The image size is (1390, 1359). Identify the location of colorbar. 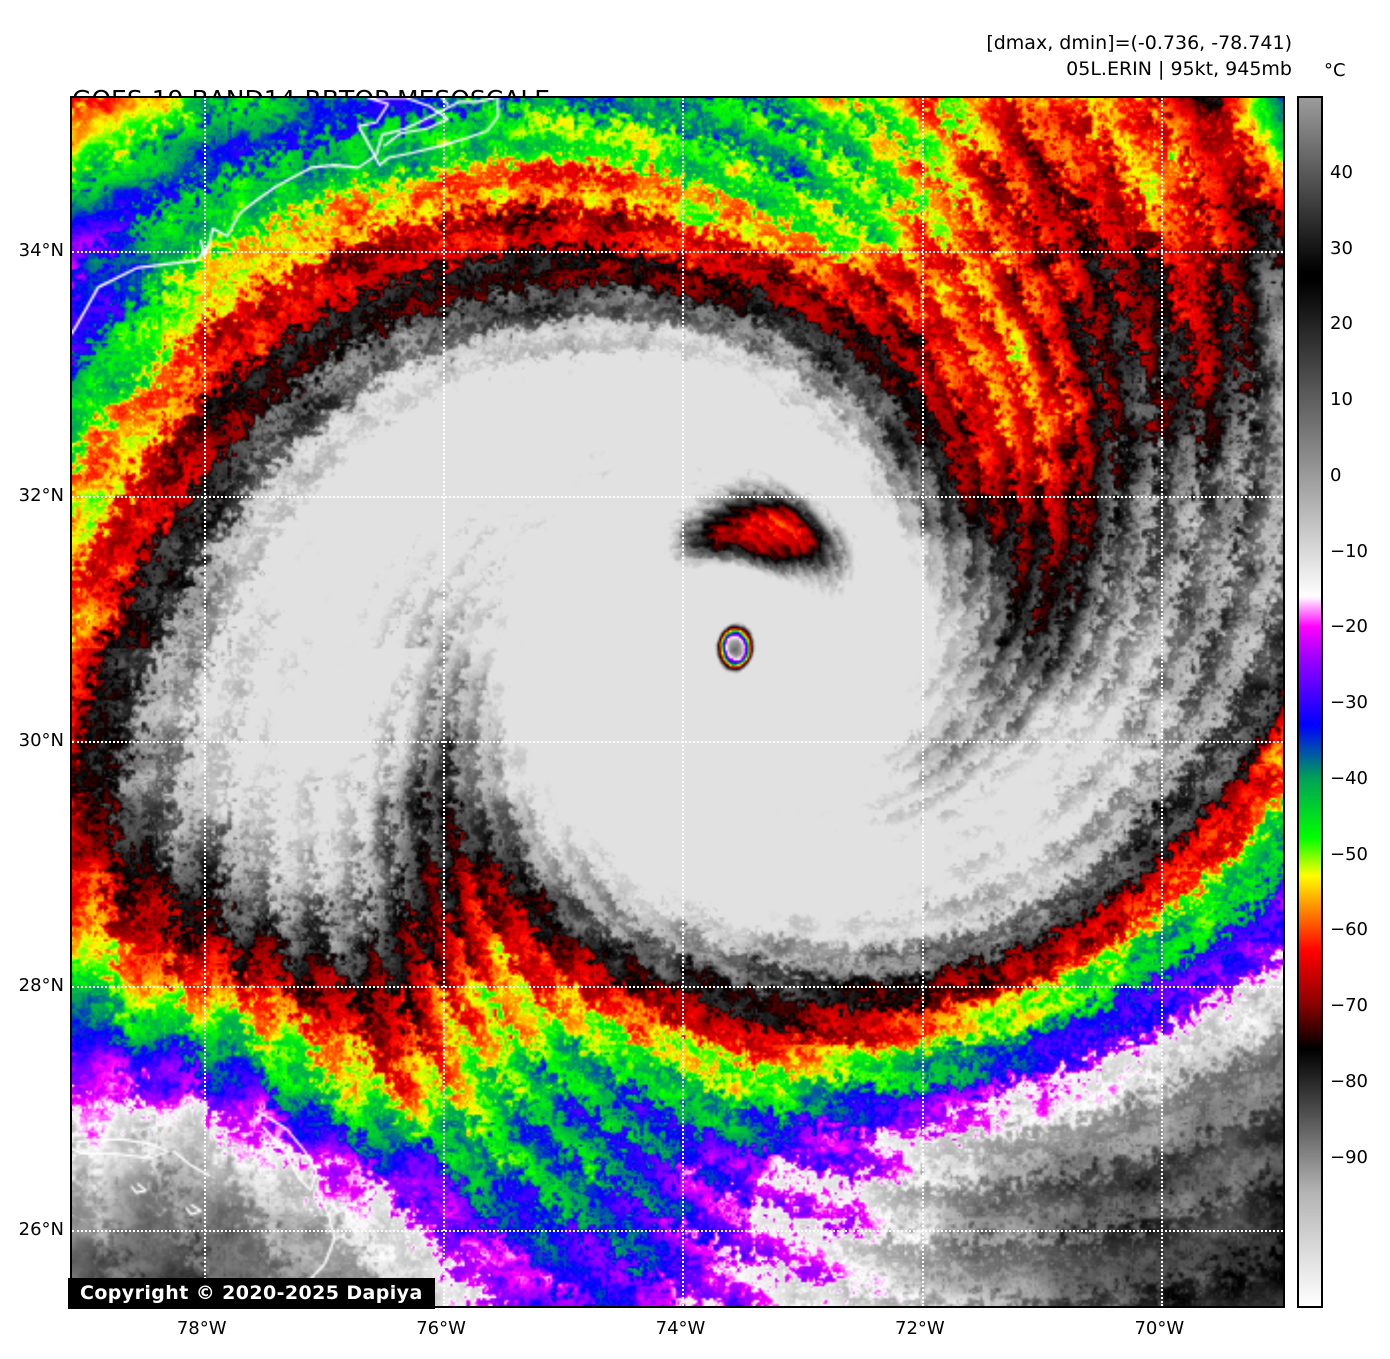
(1310, 702).